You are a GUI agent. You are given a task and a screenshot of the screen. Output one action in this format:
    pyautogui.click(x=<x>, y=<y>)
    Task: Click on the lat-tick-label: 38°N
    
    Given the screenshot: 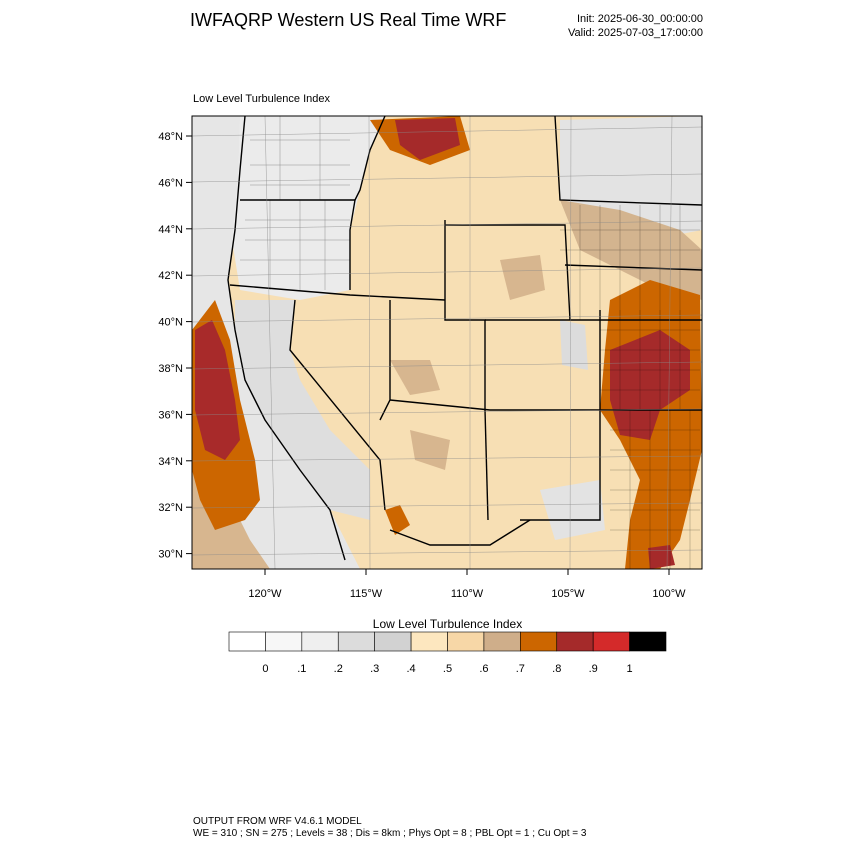 What is the action you would take?
    pyautogui.click(x=170, y=369)
    